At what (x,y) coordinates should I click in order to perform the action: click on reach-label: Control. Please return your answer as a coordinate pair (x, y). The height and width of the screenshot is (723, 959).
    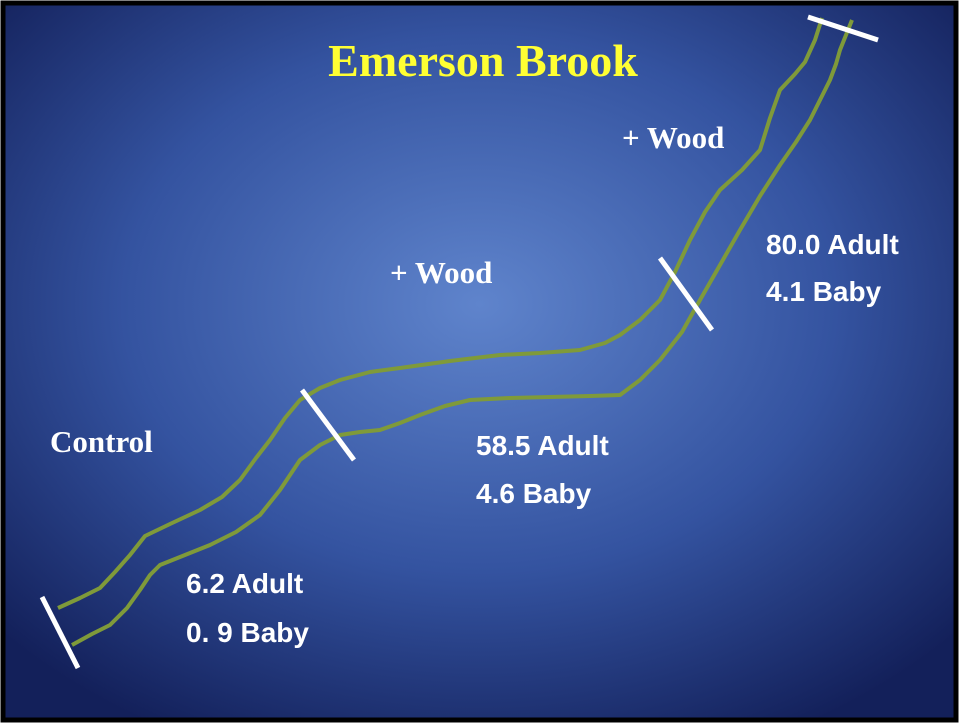
    Looking at the image, I should click on (101, 441).